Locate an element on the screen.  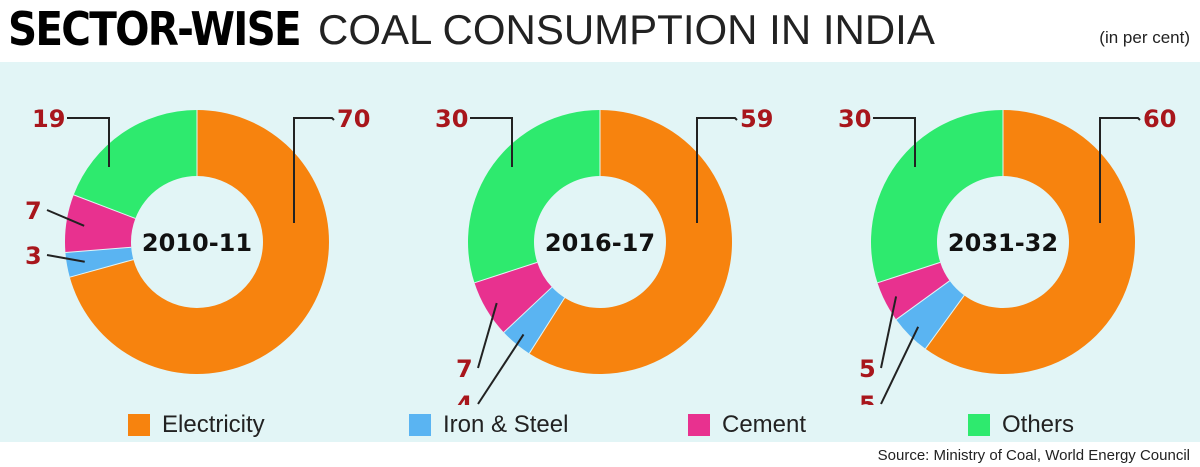
legend-item-others: Others is located at coordinates (1021, 425).